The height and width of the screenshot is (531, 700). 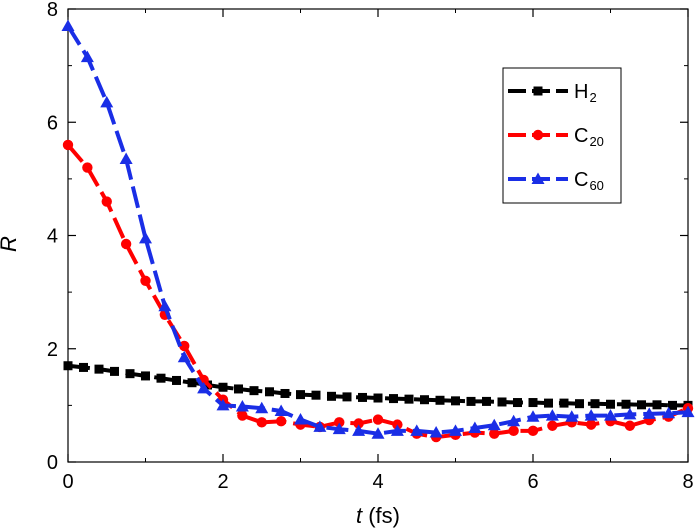 I want to click on legend-label: H2, so click(x=585, y=93).